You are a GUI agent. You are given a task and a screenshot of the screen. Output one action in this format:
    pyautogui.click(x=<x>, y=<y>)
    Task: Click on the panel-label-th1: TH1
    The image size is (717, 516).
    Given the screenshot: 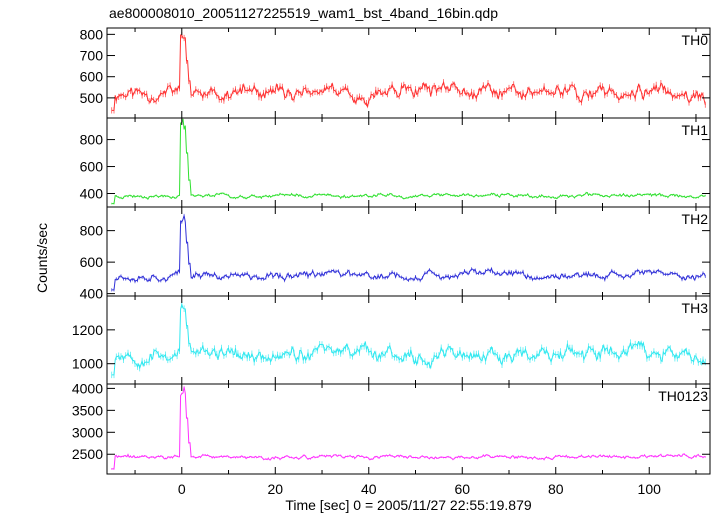 What is the action you would take?
    pyautogui.click(x=695, y=130)
    